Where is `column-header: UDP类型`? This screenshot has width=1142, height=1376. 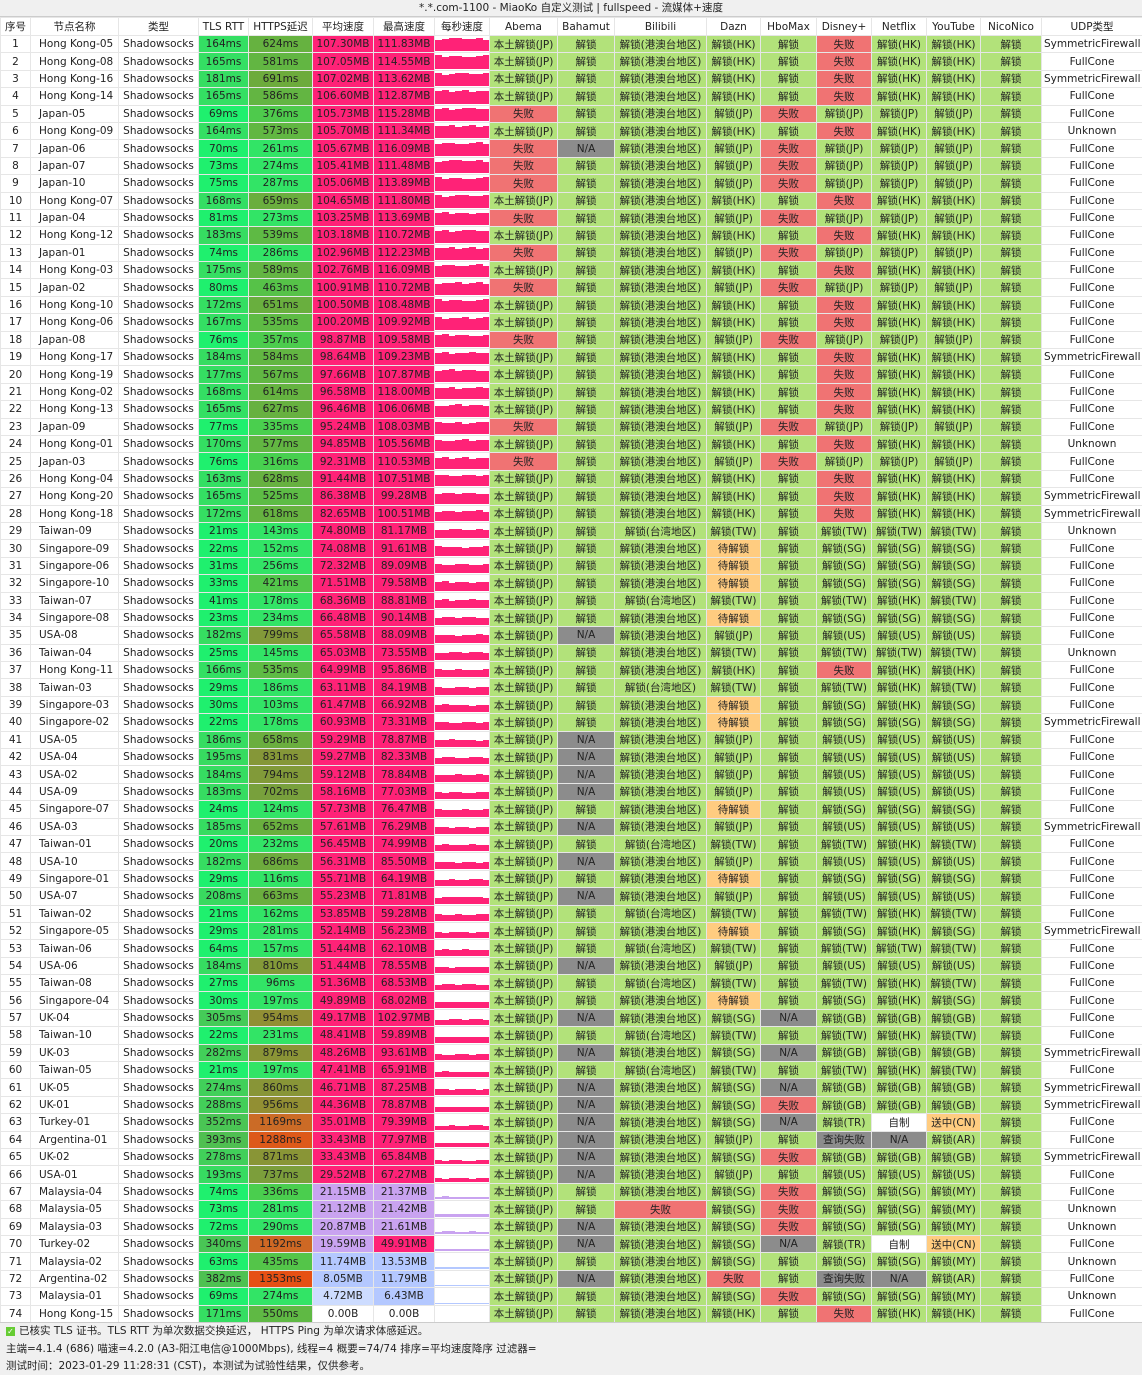
column-header: UDP类型 is located at coordinates (1092, 27).